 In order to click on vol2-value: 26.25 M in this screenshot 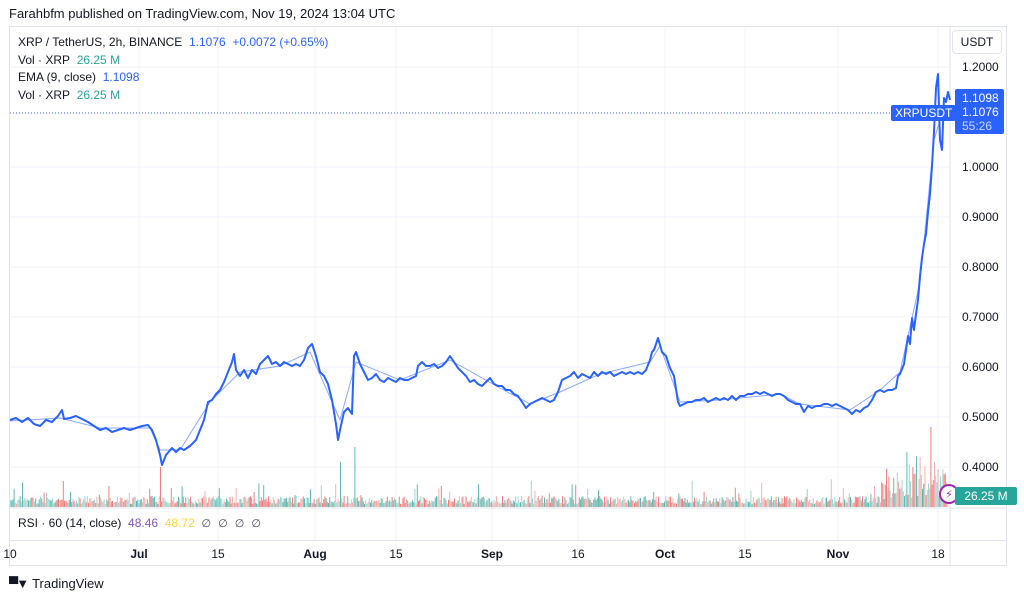, I will do `click(98, 94)`.